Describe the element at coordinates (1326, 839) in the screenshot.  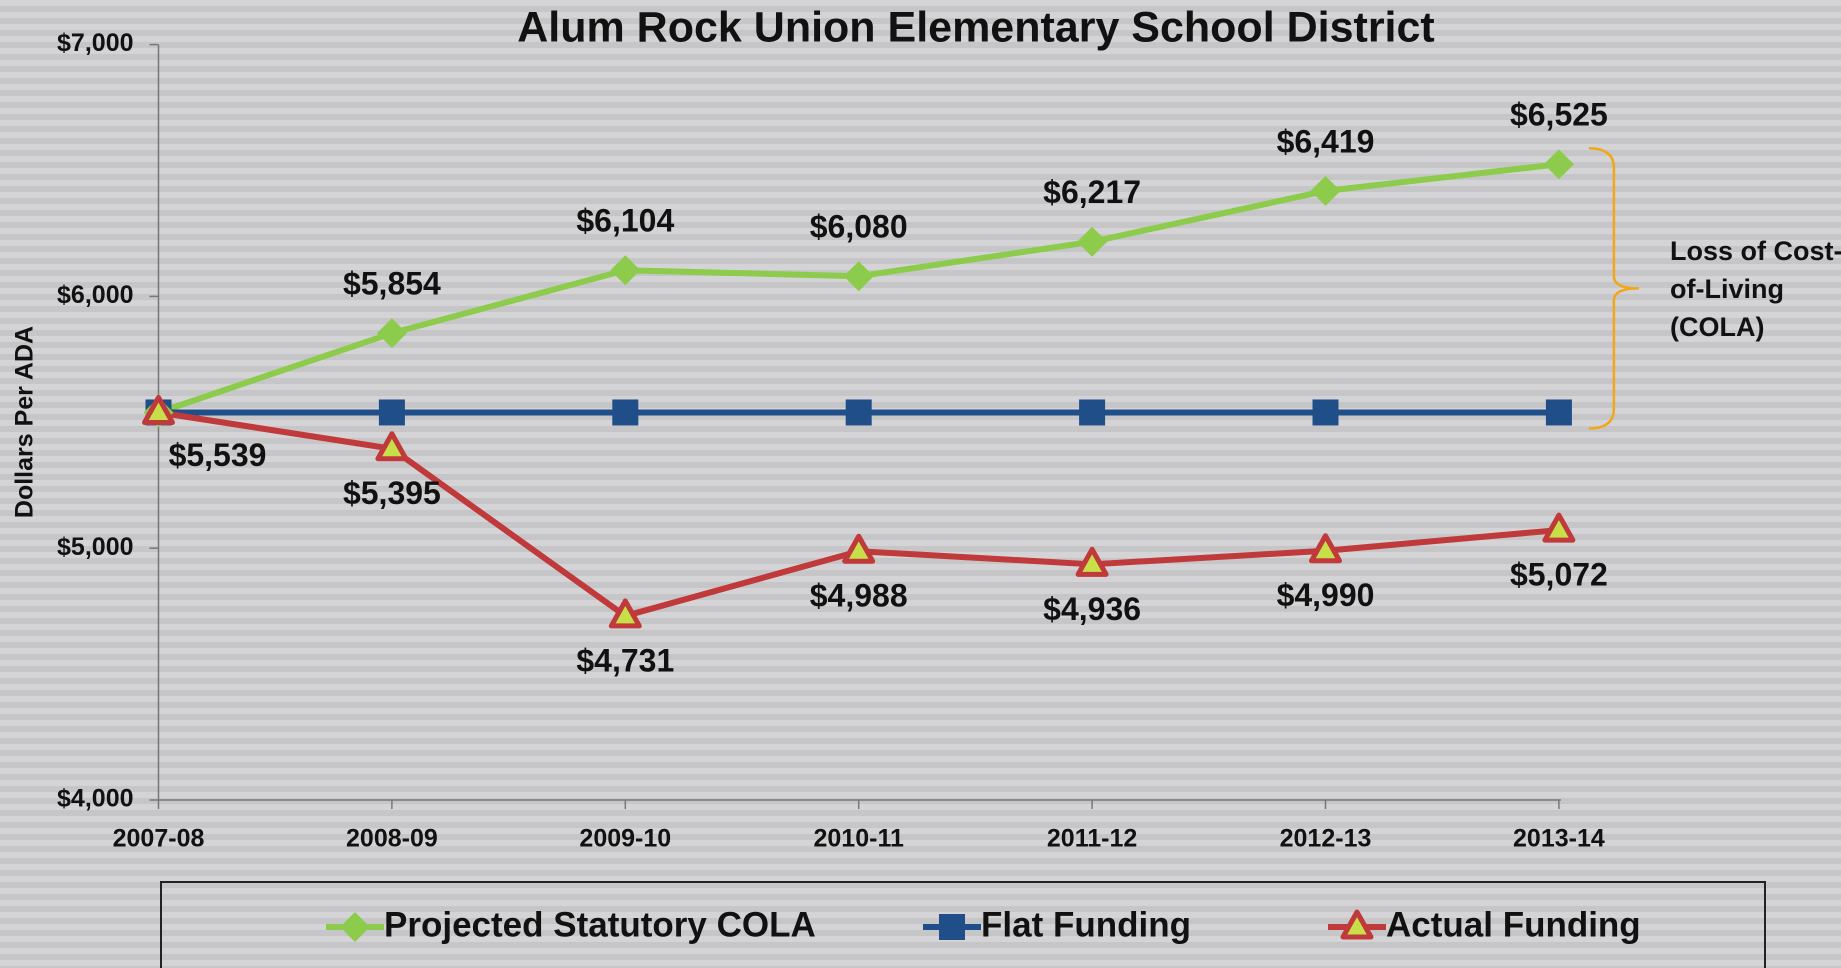
I see `x-tick-label: 2012-13` at that location.